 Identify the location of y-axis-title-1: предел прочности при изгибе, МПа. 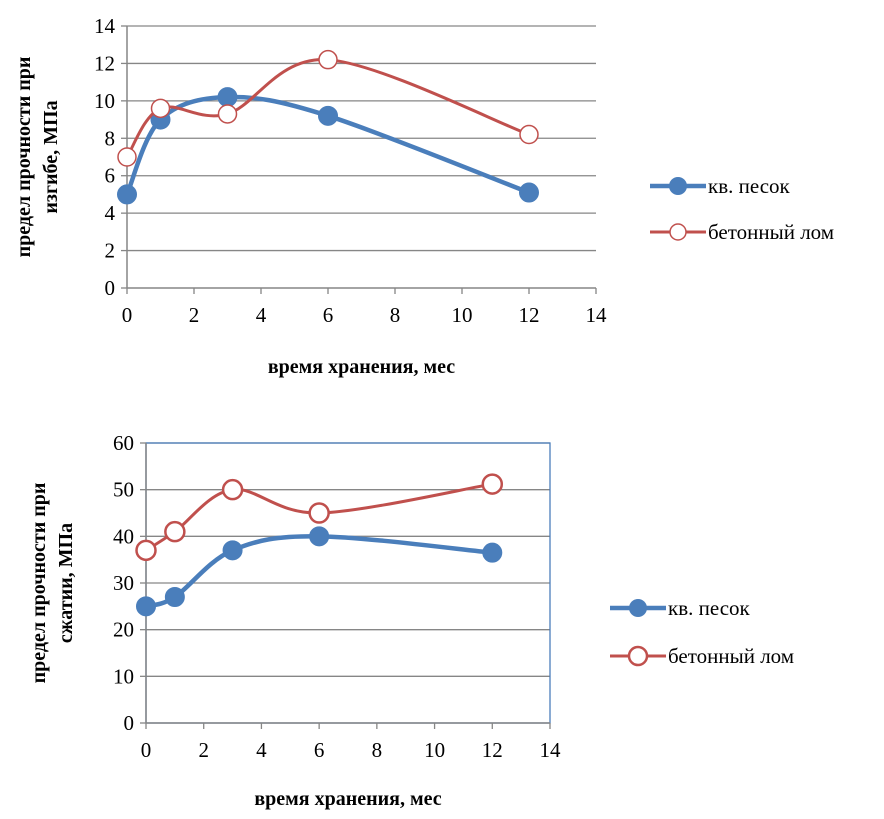
(37, 157).